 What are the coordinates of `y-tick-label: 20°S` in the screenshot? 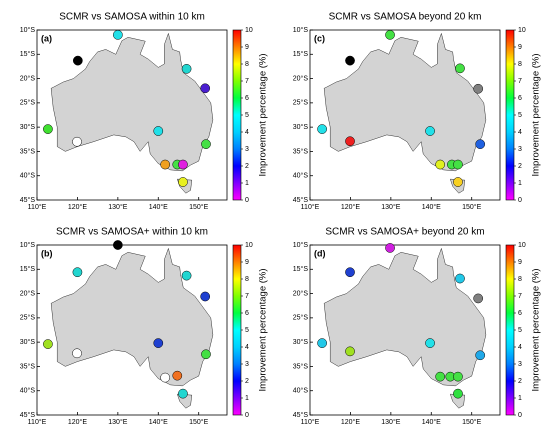 It's located at (301, 78).